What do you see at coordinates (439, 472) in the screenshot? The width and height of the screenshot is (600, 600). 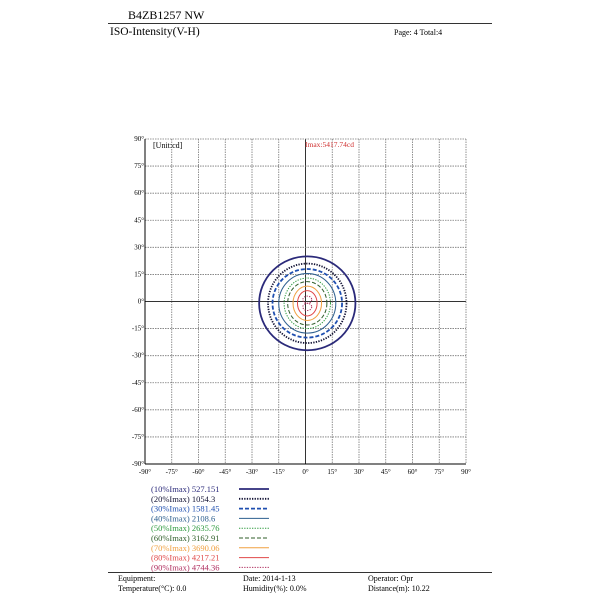 I see `x-tick-label: 75°` at bounding box center [439, 472].